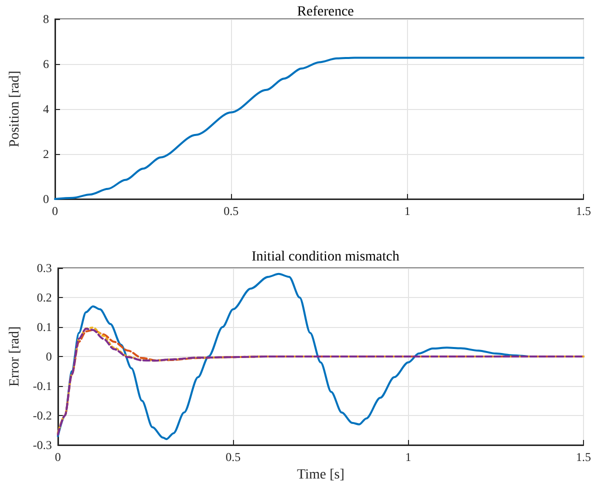 Image resolution: width=594 pixels, height=489 pixels. Describe the element at coordinates (46, 64) in the screenshot. I see `y-tick-label: 6` at that location.